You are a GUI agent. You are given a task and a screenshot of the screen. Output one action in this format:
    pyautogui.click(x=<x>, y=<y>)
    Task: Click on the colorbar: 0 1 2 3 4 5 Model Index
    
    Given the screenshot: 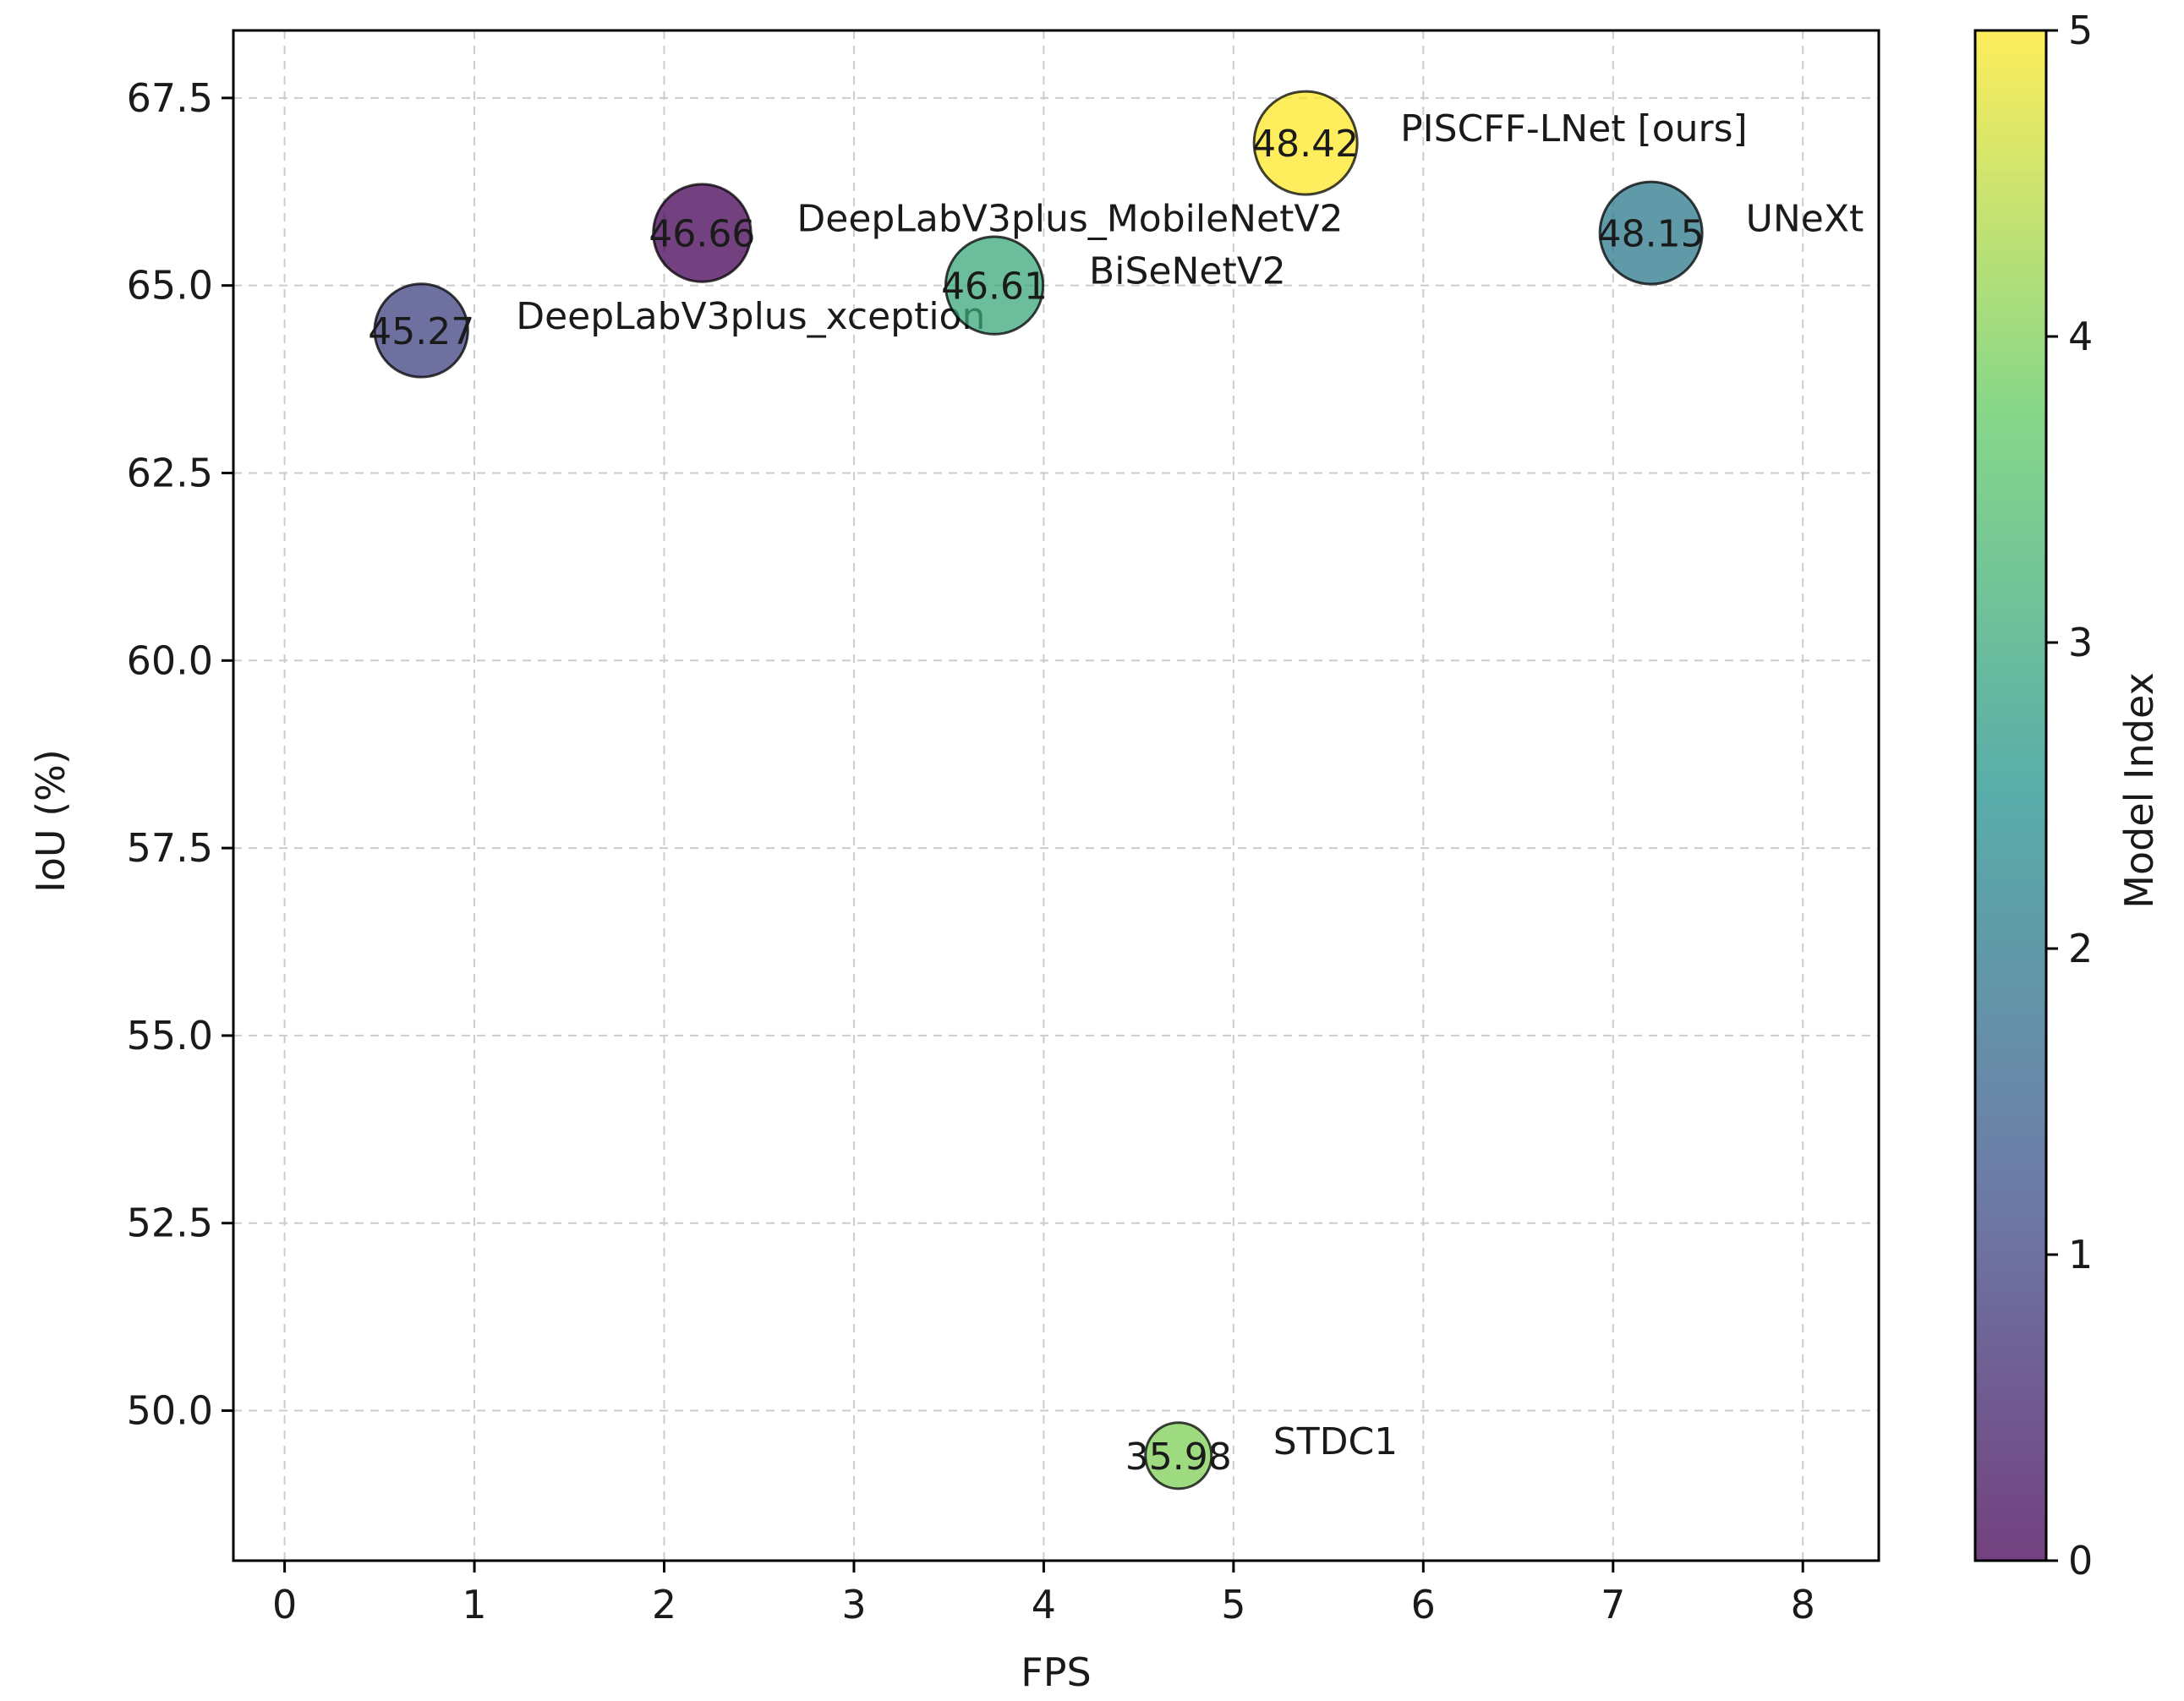 What is the action you would take?
    pyautogui.click(x=2067, y=795)
    